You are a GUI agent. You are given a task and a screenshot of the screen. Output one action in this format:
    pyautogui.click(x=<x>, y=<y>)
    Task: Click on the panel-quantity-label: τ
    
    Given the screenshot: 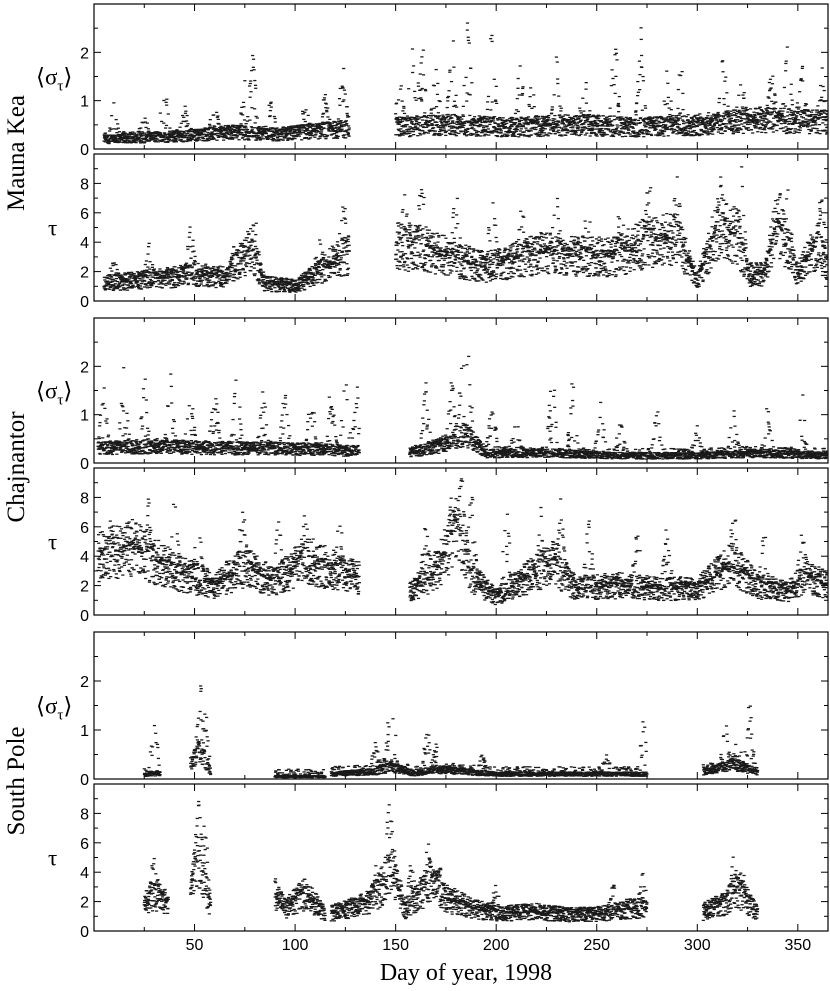 What is the action you would take?
    pyautogui.click(x=52, y=228)
    